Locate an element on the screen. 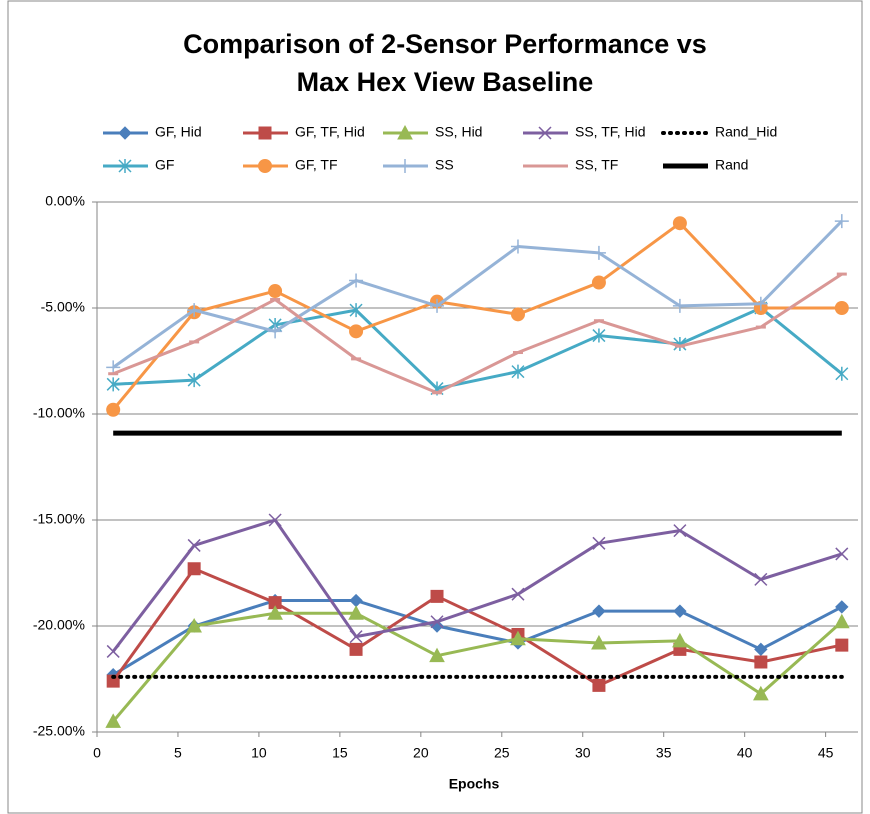  legend-label: Rand_Hid is located at coordinates (746, 132).